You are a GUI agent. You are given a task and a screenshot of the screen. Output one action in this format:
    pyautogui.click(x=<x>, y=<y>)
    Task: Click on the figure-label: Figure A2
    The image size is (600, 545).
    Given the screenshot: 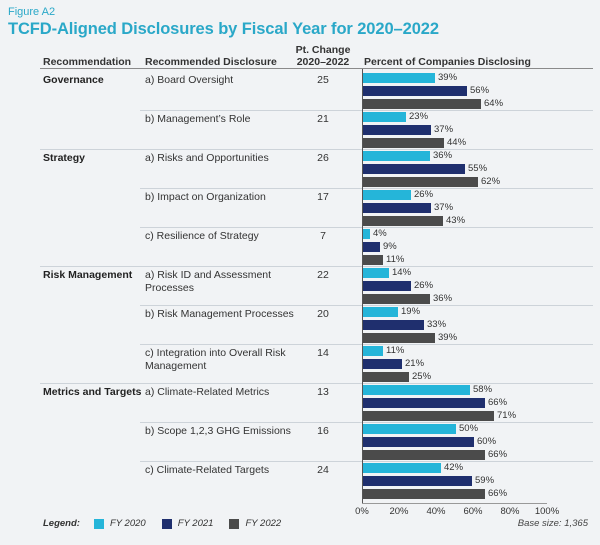 What is the action you would take?
    pyautogui.click(x=32, y=12)
    